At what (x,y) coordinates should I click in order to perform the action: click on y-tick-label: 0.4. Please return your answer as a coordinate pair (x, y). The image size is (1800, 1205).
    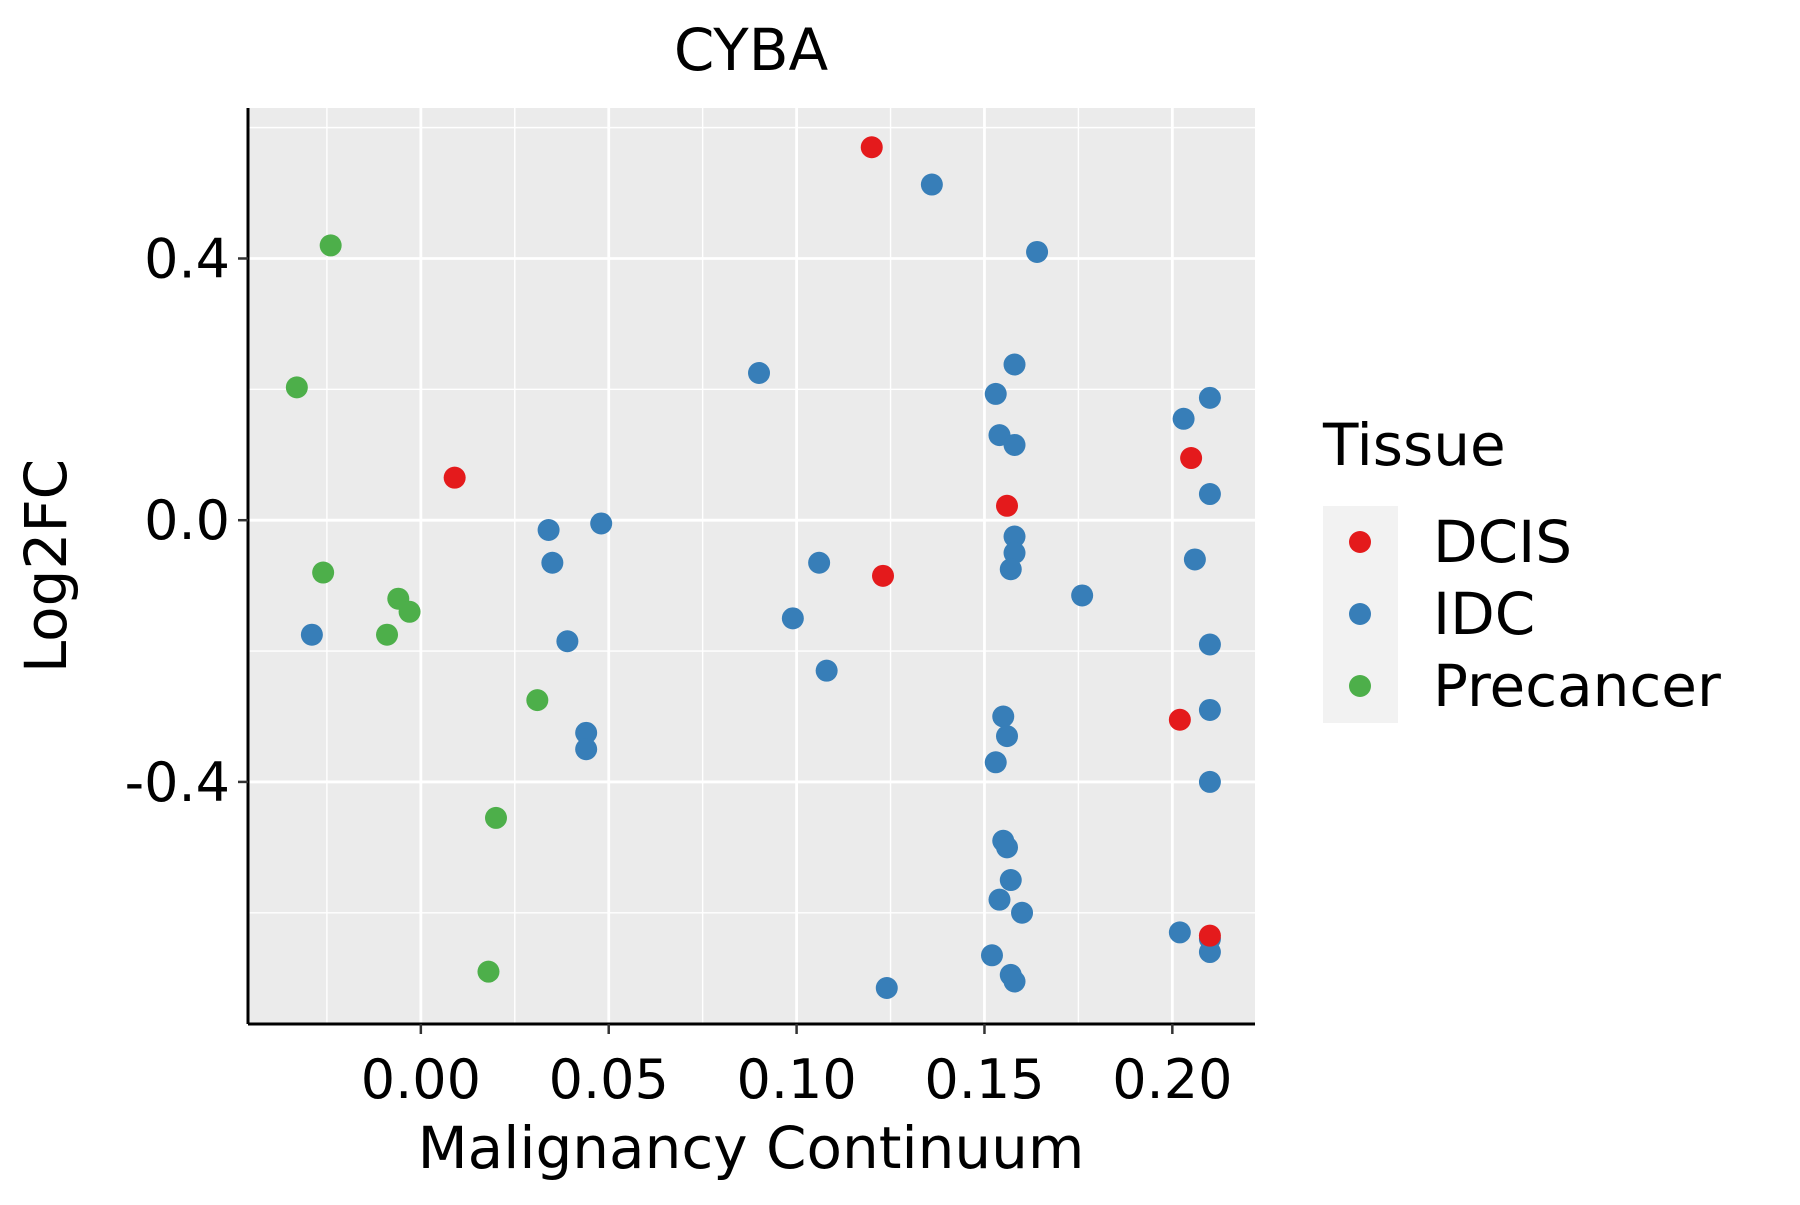
    Looking at the image, I should click on (187, 258).